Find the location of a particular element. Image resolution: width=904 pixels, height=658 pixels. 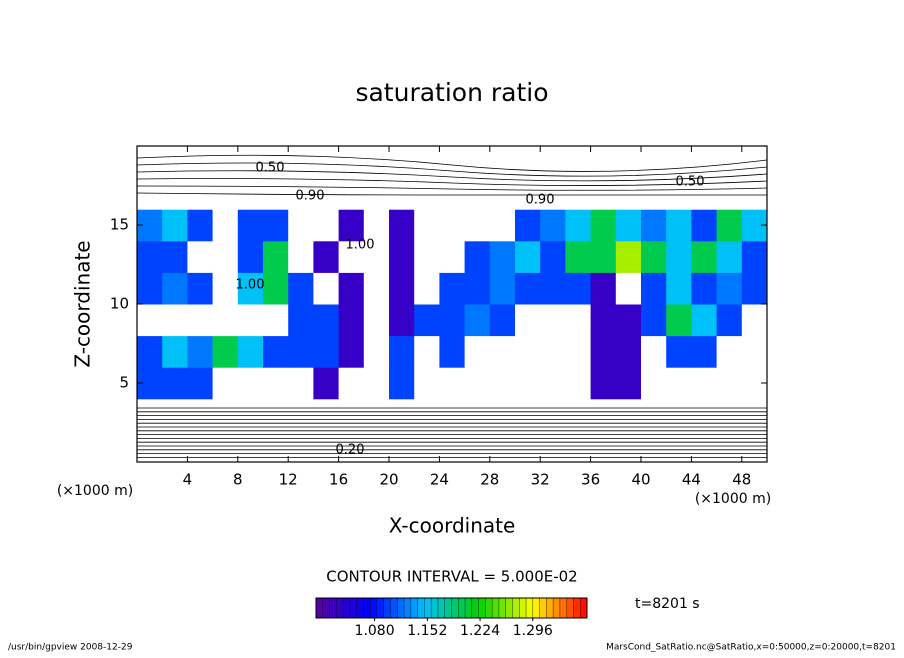

colorbar-tick-label: 1.152 is located at coordinates (427, 631).